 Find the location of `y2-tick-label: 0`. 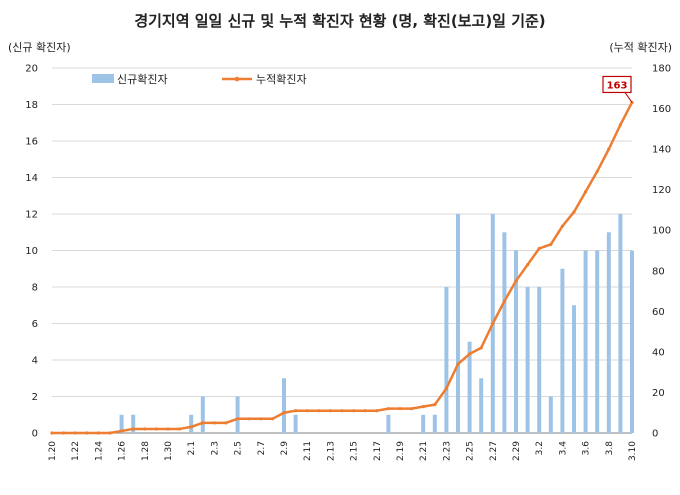

y2-tick-label: 0 is located at coordinates (655, 434).